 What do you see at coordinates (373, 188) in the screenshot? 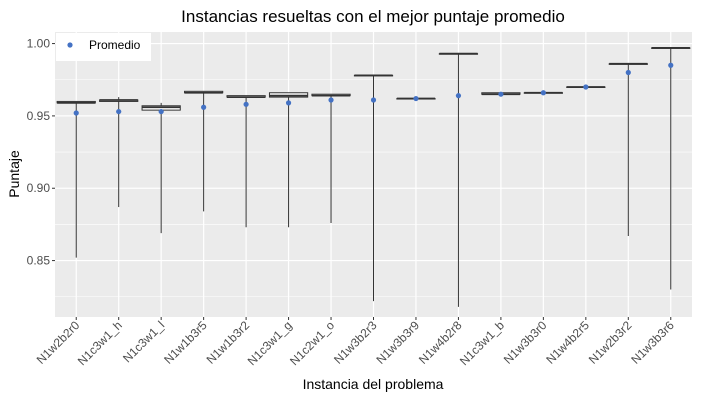
I see `box-N1w3b2r3` at bounding box center [373, 188].